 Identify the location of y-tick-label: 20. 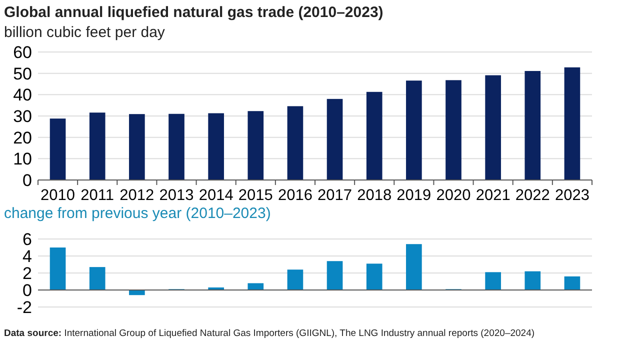
(22, 138).